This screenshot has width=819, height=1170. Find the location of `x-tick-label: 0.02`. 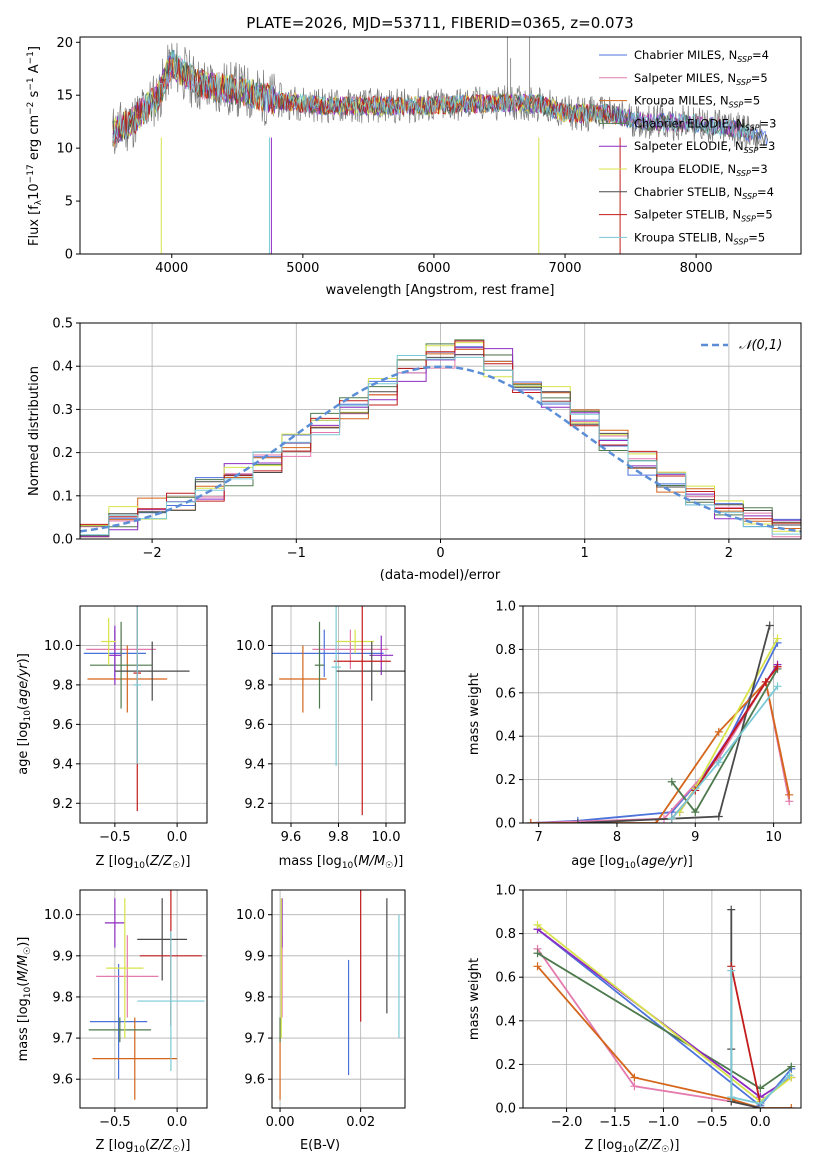

x-tick-label: 0.02 is located at coordinates (360, 1122).